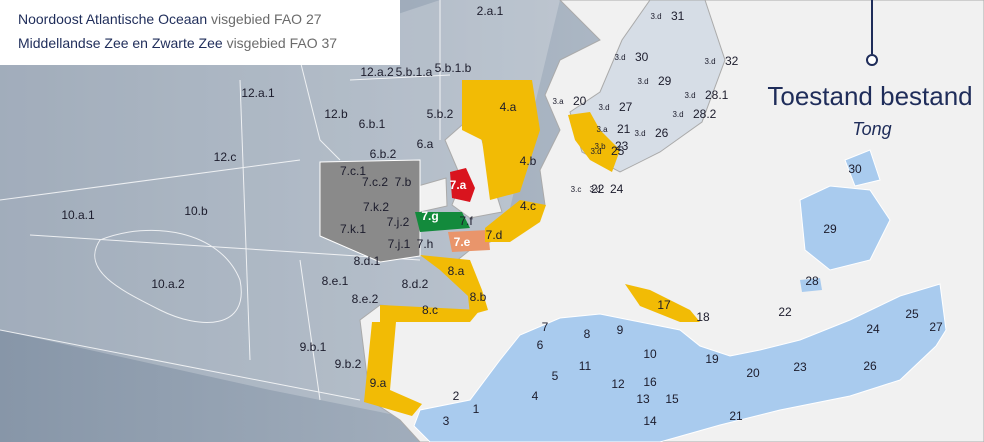 The image size is (984, 442). What do you see at coordinates (871, 129) in the screenshot?
I see `subtitle: Tong` at bounding box center [871, 129].